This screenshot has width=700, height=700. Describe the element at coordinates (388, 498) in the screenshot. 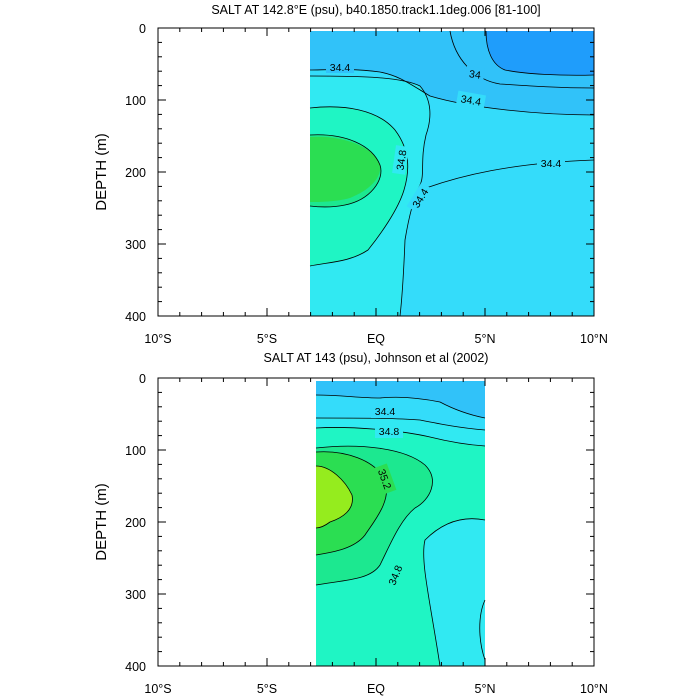

I see `bottom-contour-labels: 34.4 34.8 35.2 34.8` at that location.